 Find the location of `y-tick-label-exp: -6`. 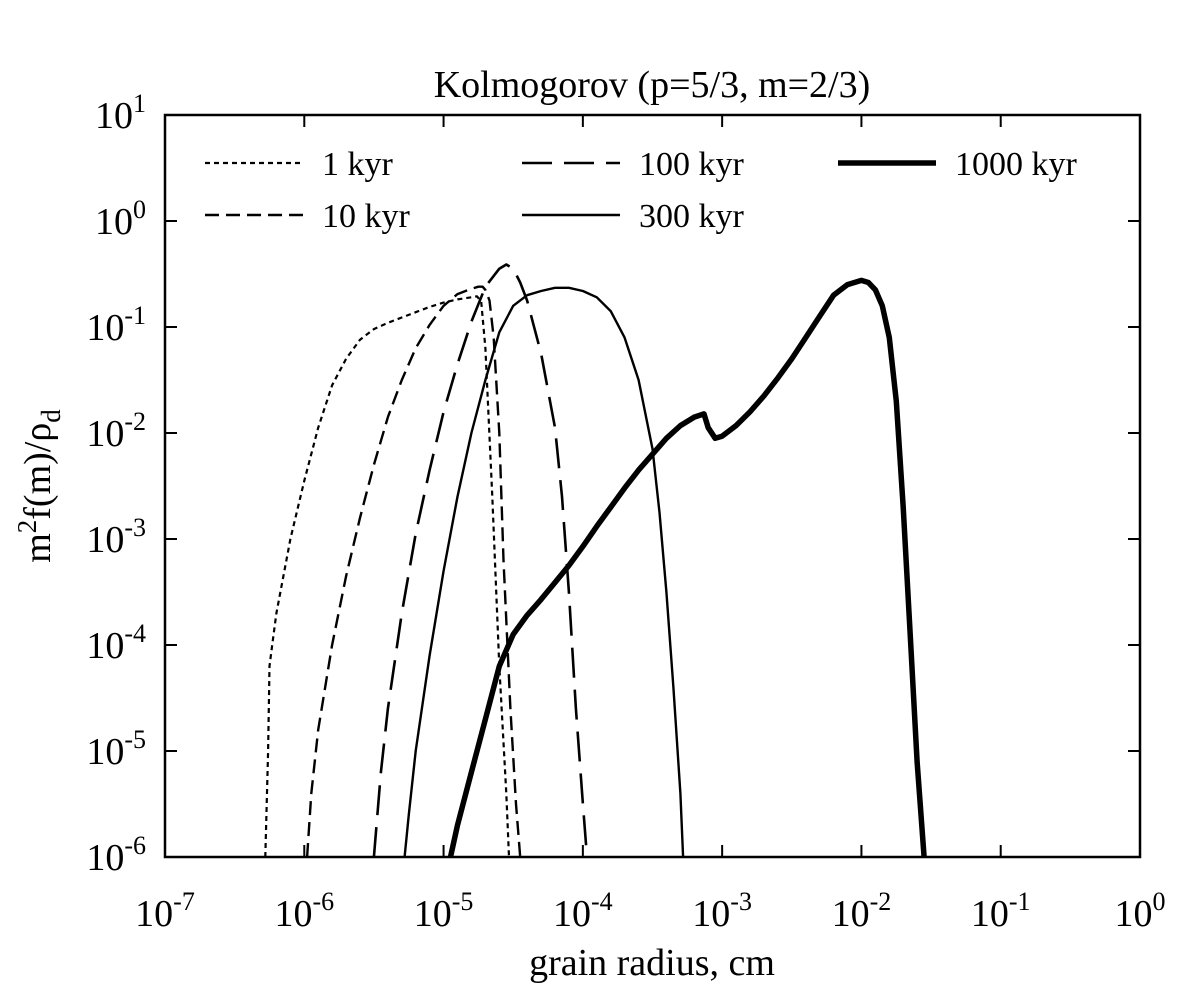

y-tick-label-exp: -6 is located at coordinates (135, 845).